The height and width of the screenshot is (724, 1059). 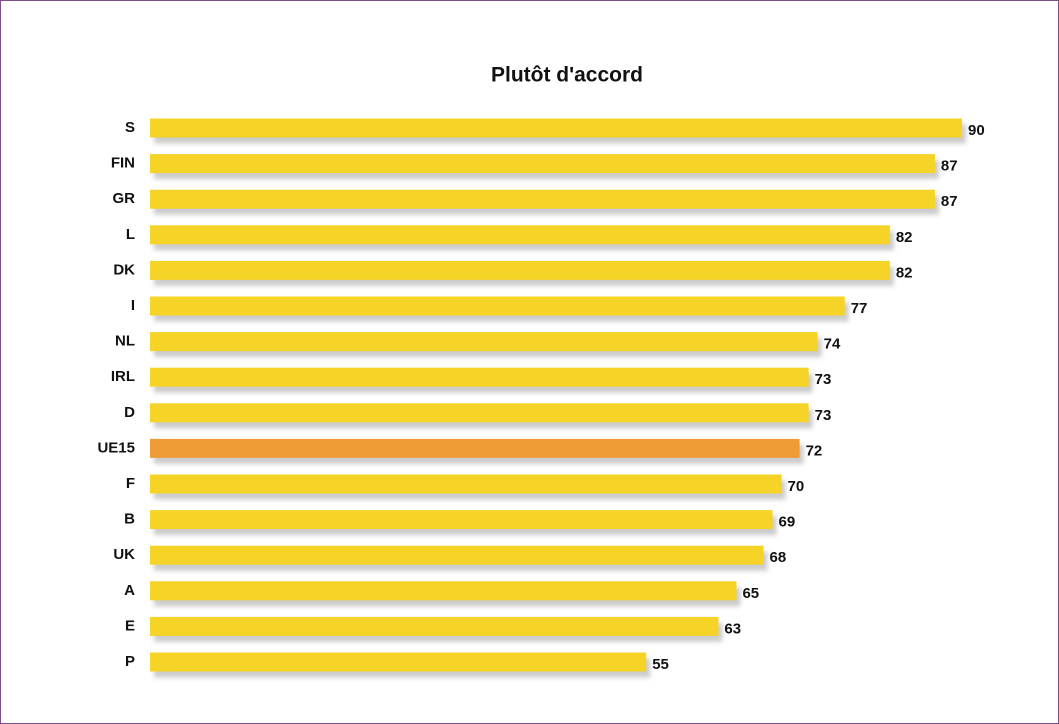 What do you see at coordinates (130, 234) in the screenshot?
I see `category-label: L` at bounding box center [130, 234].